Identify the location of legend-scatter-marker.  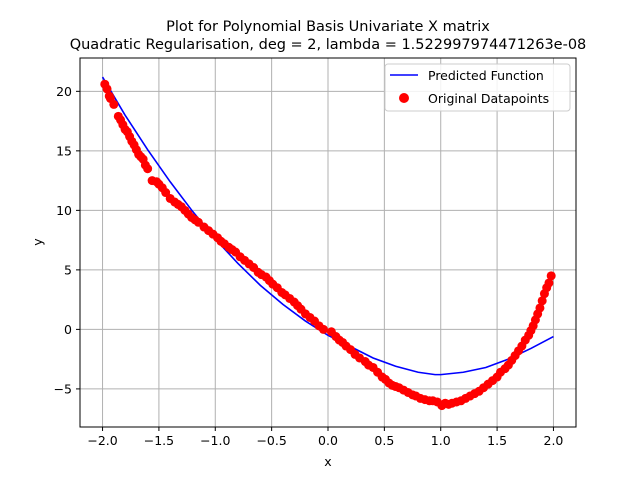
(404, 98).